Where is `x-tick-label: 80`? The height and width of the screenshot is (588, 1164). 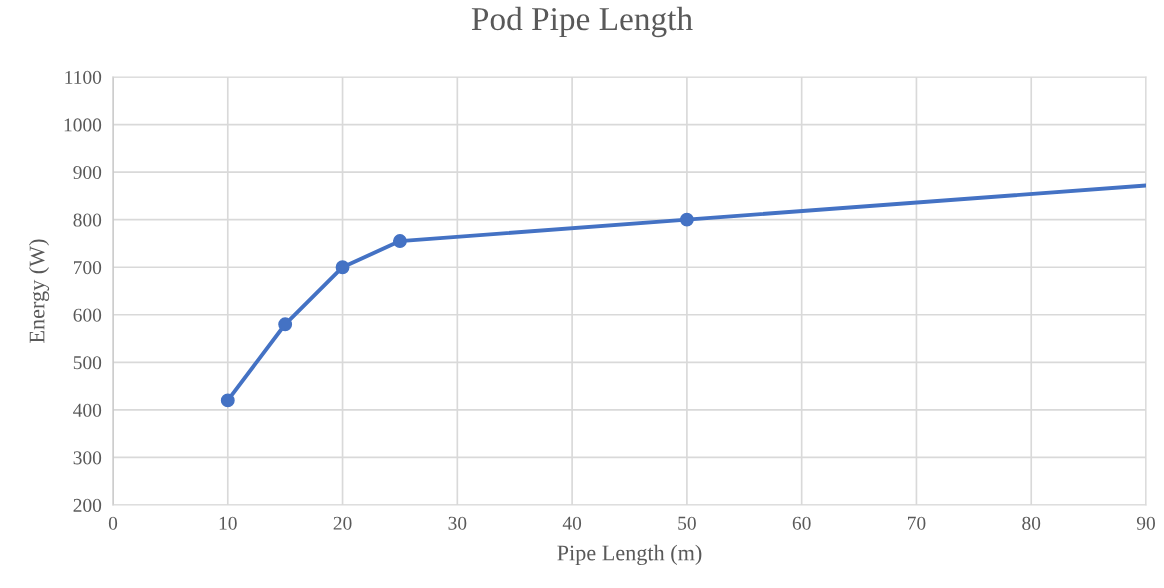 x-tick-label: 80 is located at coordinates (1031, 523).